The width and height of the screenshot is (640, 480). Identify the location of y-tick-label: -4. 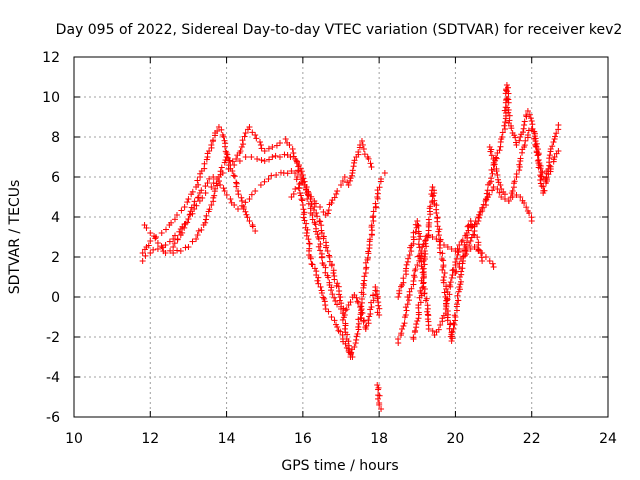
(53, 378).